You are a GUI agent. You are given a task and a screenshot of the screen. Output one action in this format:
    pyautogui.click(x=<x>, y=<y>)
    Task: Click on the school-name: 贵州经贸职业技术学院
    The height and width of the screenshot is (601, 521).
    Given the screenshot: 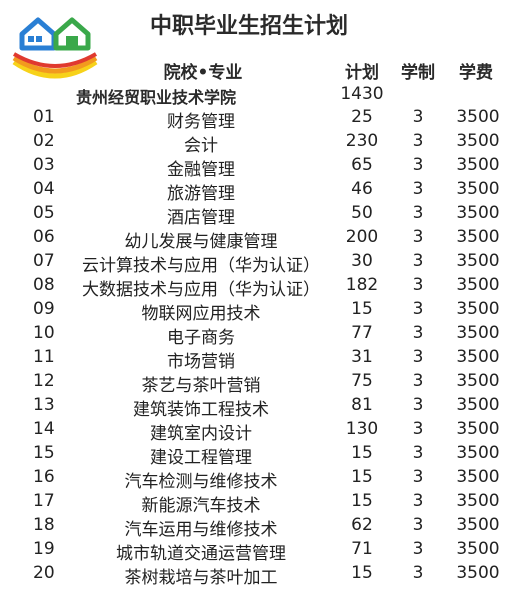 What is the action you would take?
    pyautogui.click(x=156, y=97)
    